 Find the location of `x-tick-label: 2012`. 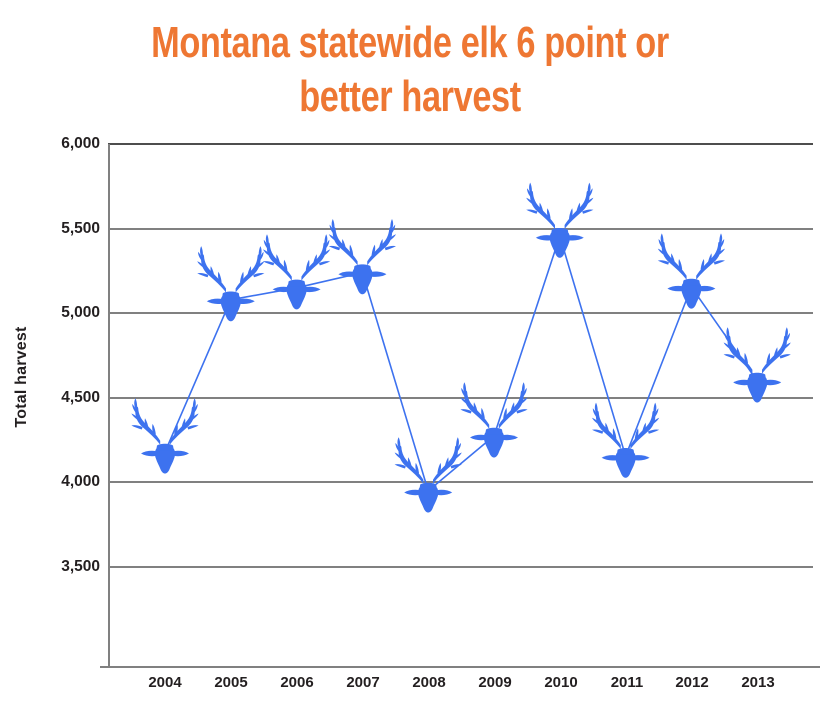

x-tick-label: 2012 is located at coordinates (692, 682).